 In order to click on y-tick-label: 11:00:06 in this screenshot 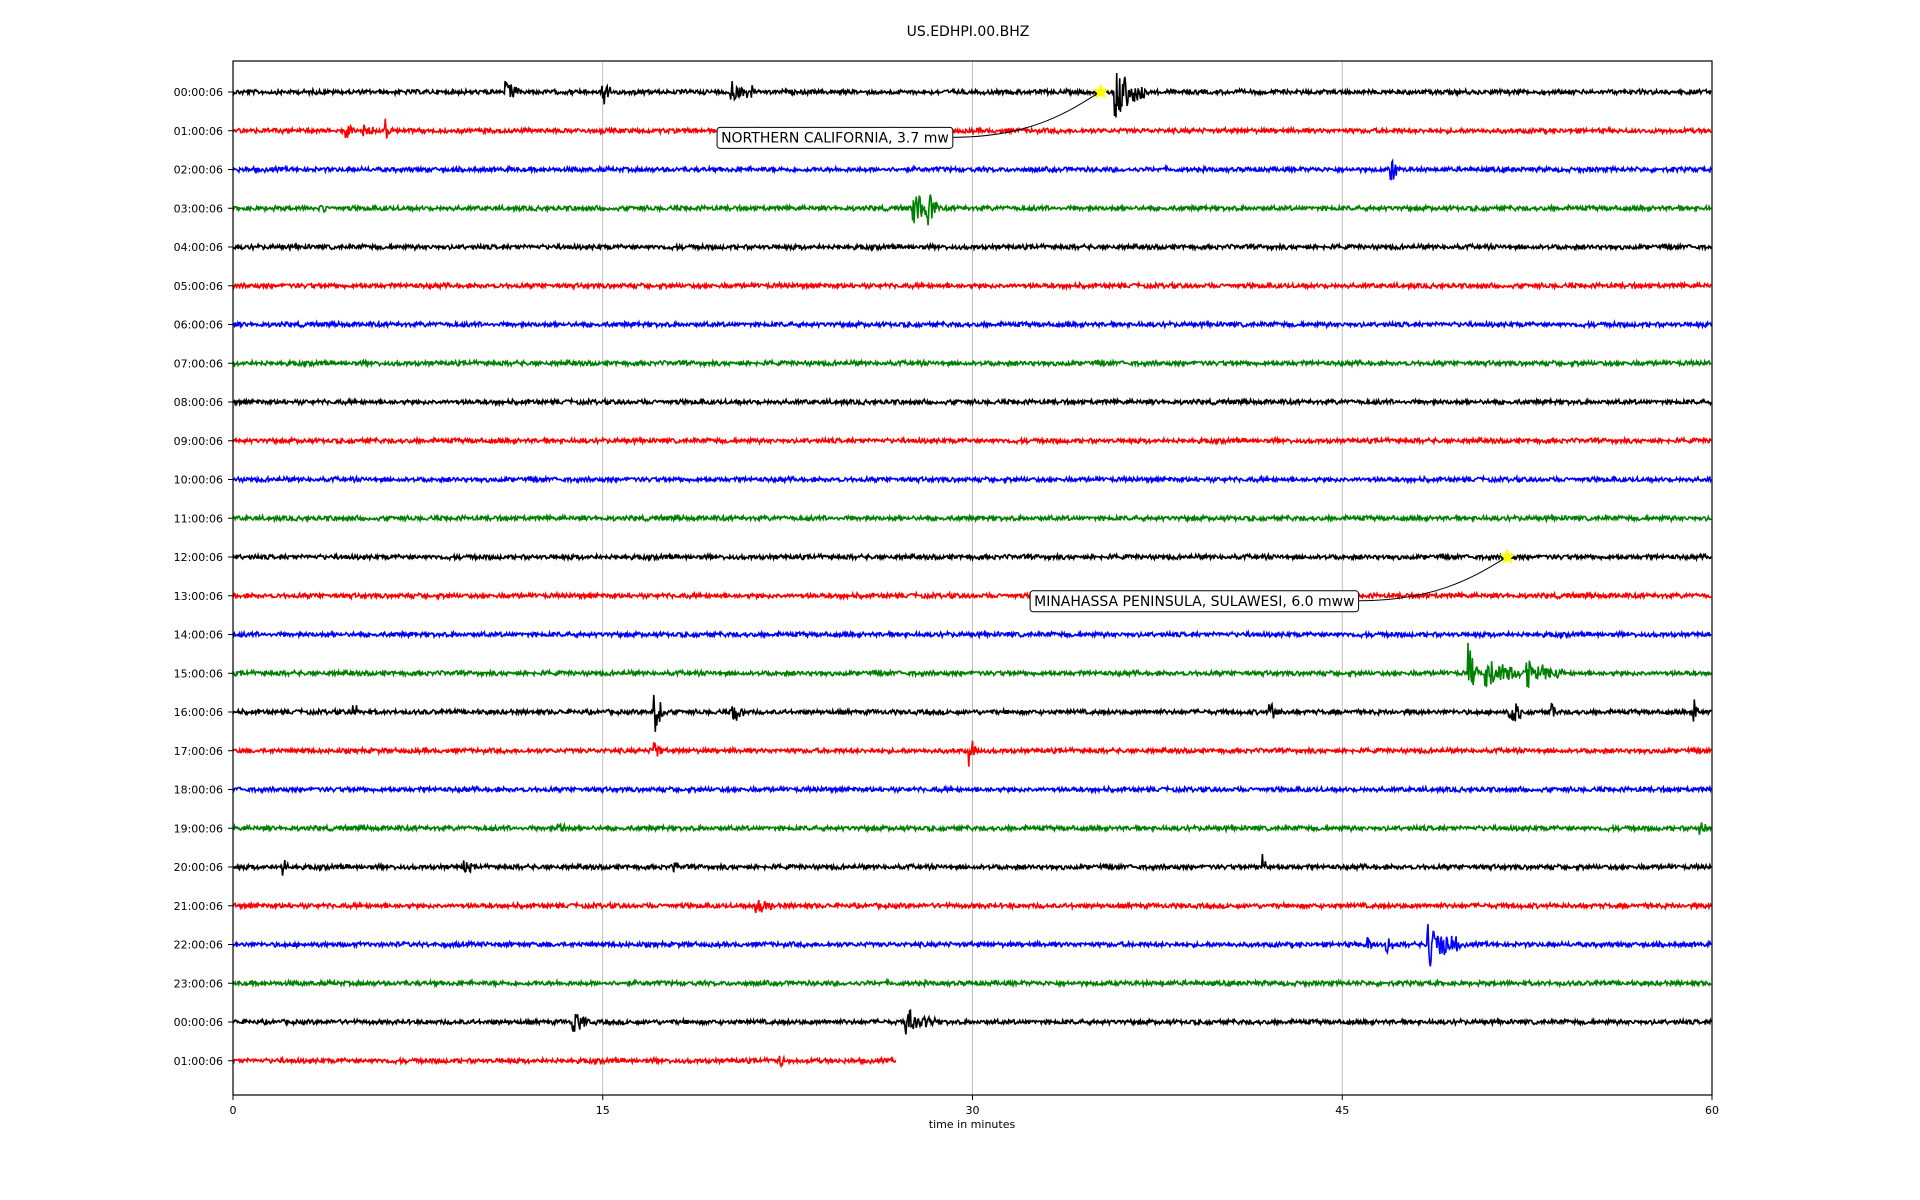, I will do `click(198, 518)`.